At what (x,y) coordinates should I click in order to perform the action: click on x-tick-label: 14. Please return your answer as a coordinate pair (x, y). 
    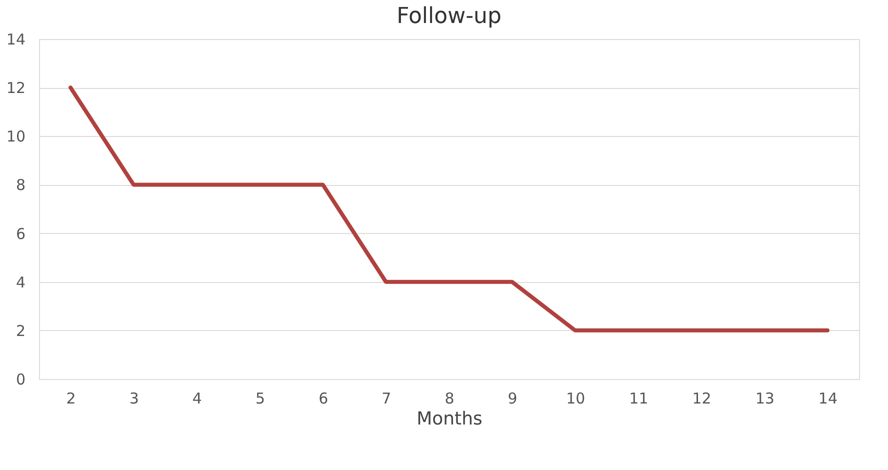
    Looking at the image, I should click on (828, 399).